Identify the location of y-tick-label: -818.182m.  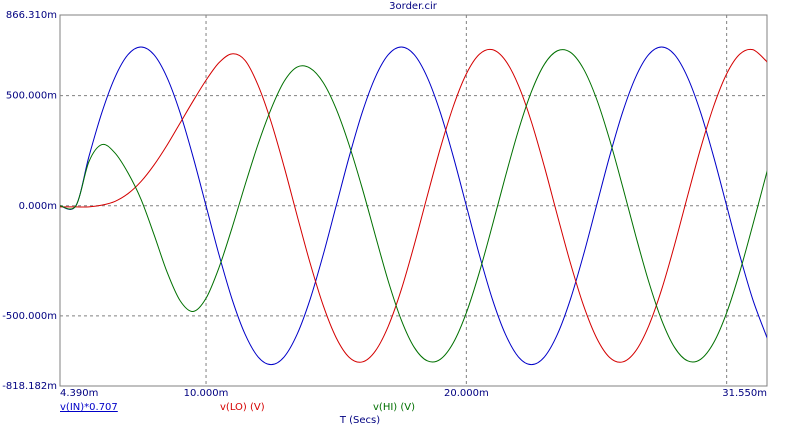
(29, 386).